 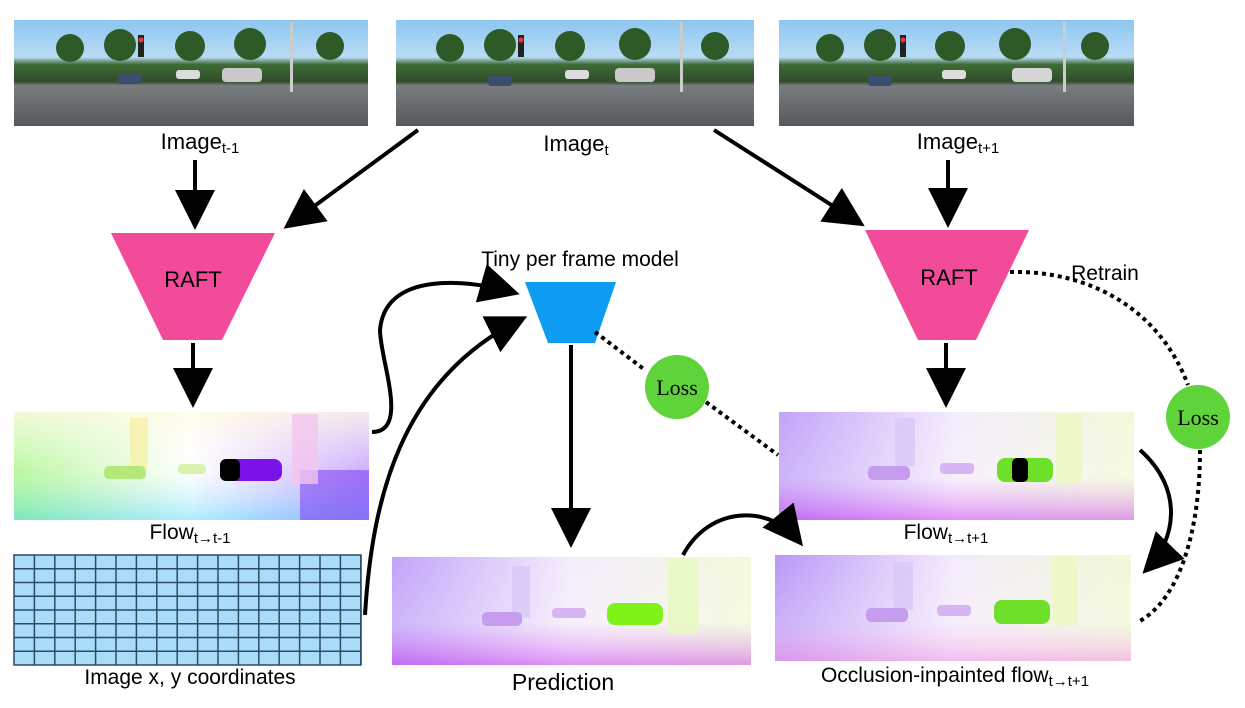 What do you see at coordinates (189, 677) in the screenshot?
I see `coords-label: Image x, y coordinates` at bounding box center [189, 677].